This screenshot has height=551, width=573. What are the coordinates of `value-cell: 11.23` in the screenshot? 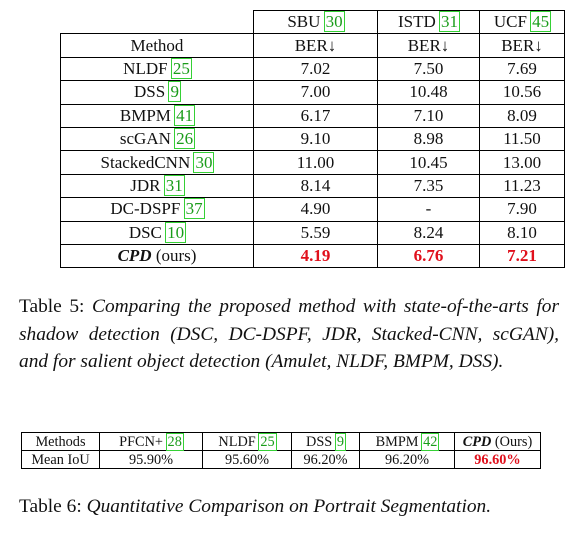 It's located at (522, 186).